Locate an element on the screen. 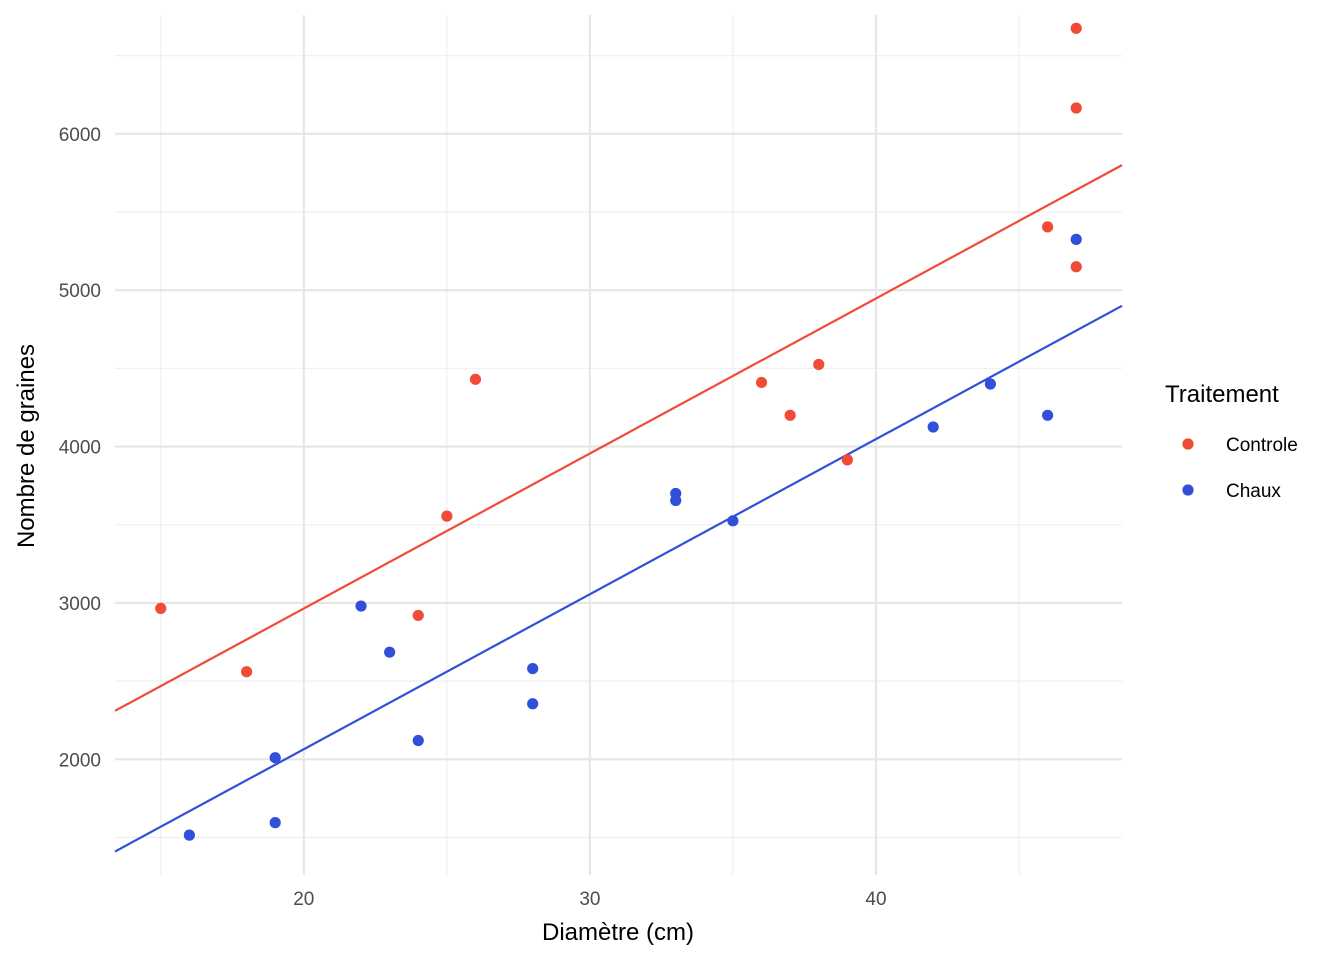  y-tick-label: 4000 is located at coordinates (80, 448).